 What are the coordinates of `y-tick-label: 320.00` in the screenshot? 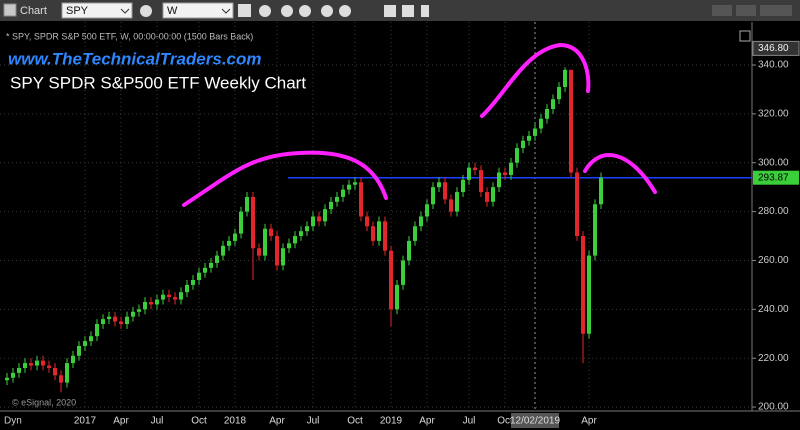 It's located at (773, 114).